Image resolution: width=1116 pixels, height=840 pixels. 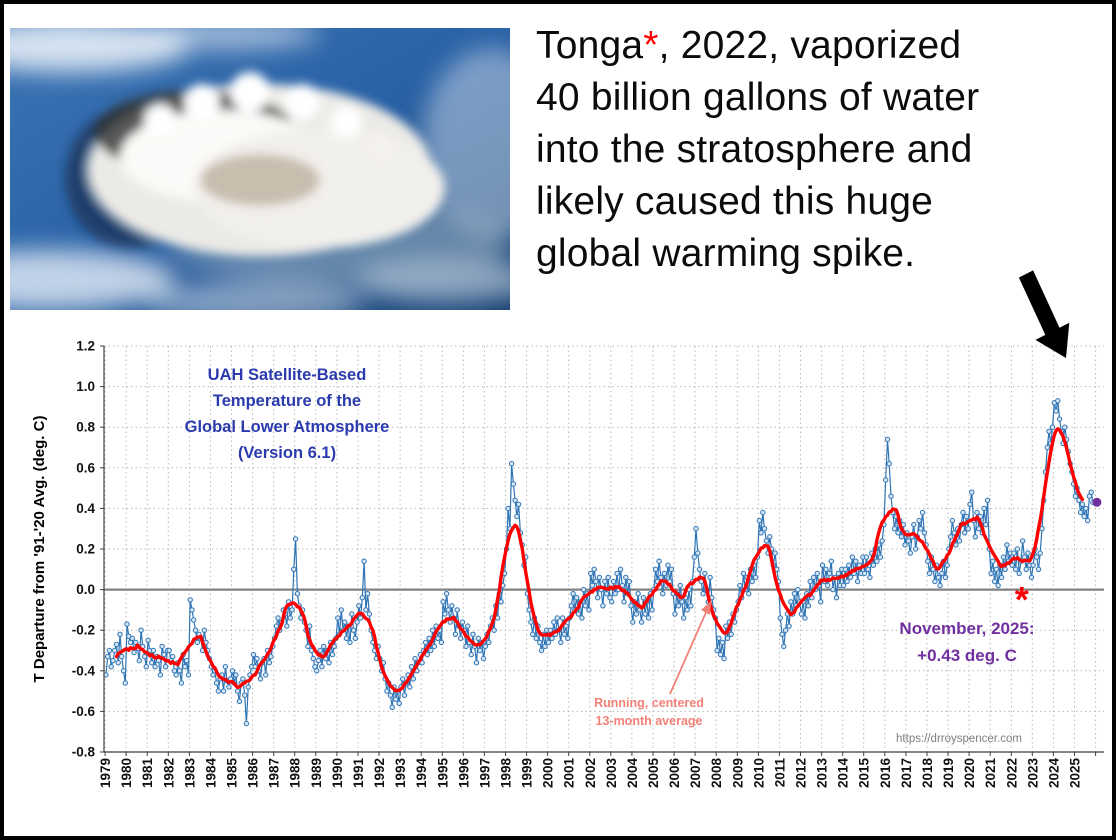 I want to click on svg-text: 0.8, so click(x=85, y=427).